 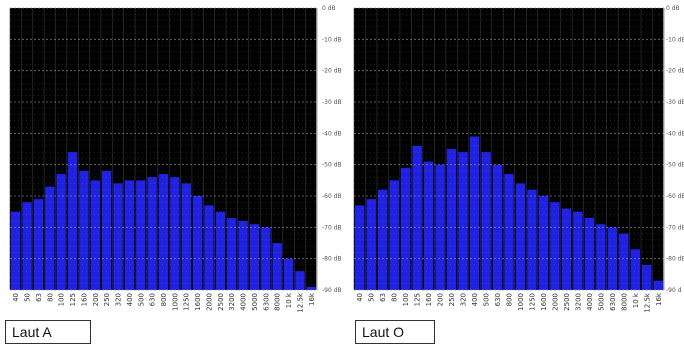 What do you see at coordinates (635, 269) in the screenshot?
I see `bar-10k` at bounding box center [635, 269].